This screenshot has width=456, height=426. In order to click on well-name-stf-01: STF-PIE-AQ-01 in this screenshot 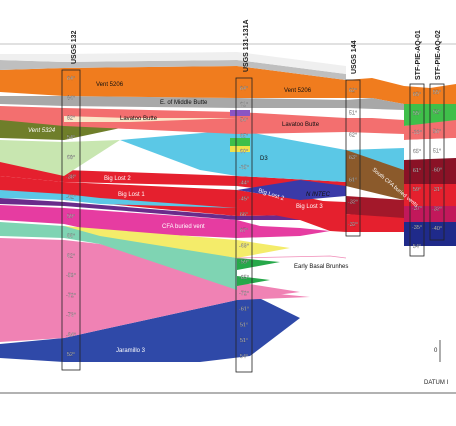, I will do `click(418, 55)`.